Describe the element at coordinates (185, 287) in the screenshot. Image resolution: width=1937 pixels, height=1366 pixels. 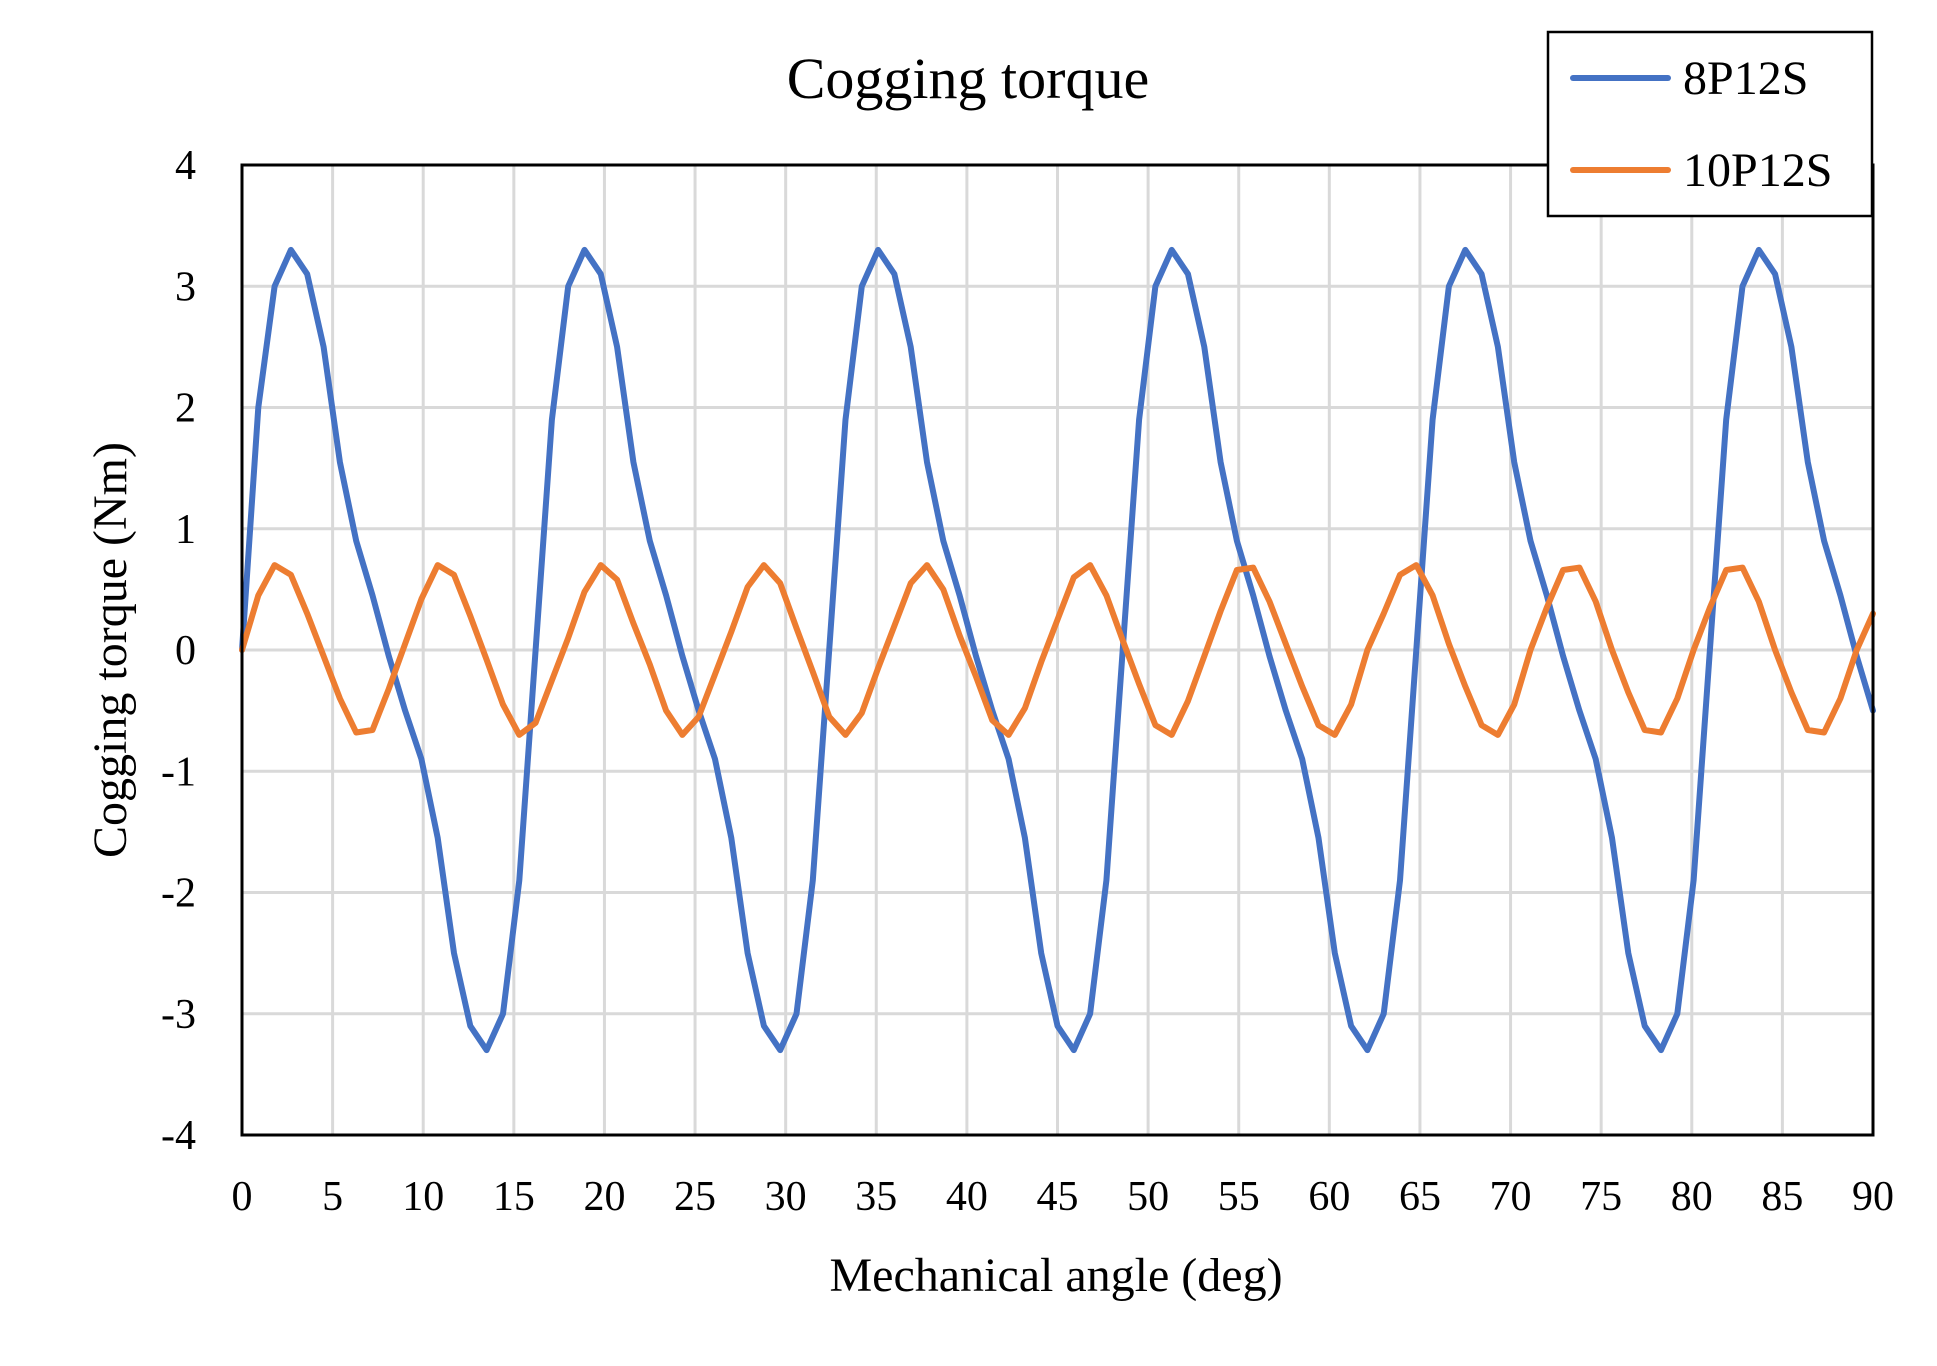
I see `y-tick-label: 3` at that location.